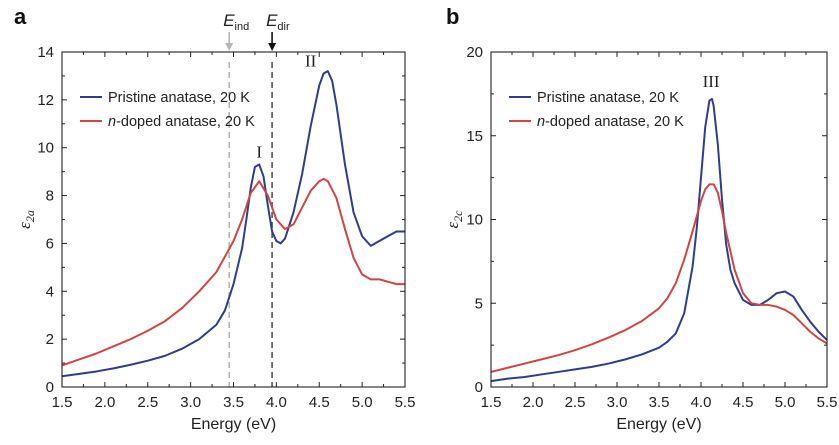  I want to click on panel-b-letter: b, so click(452, 16).